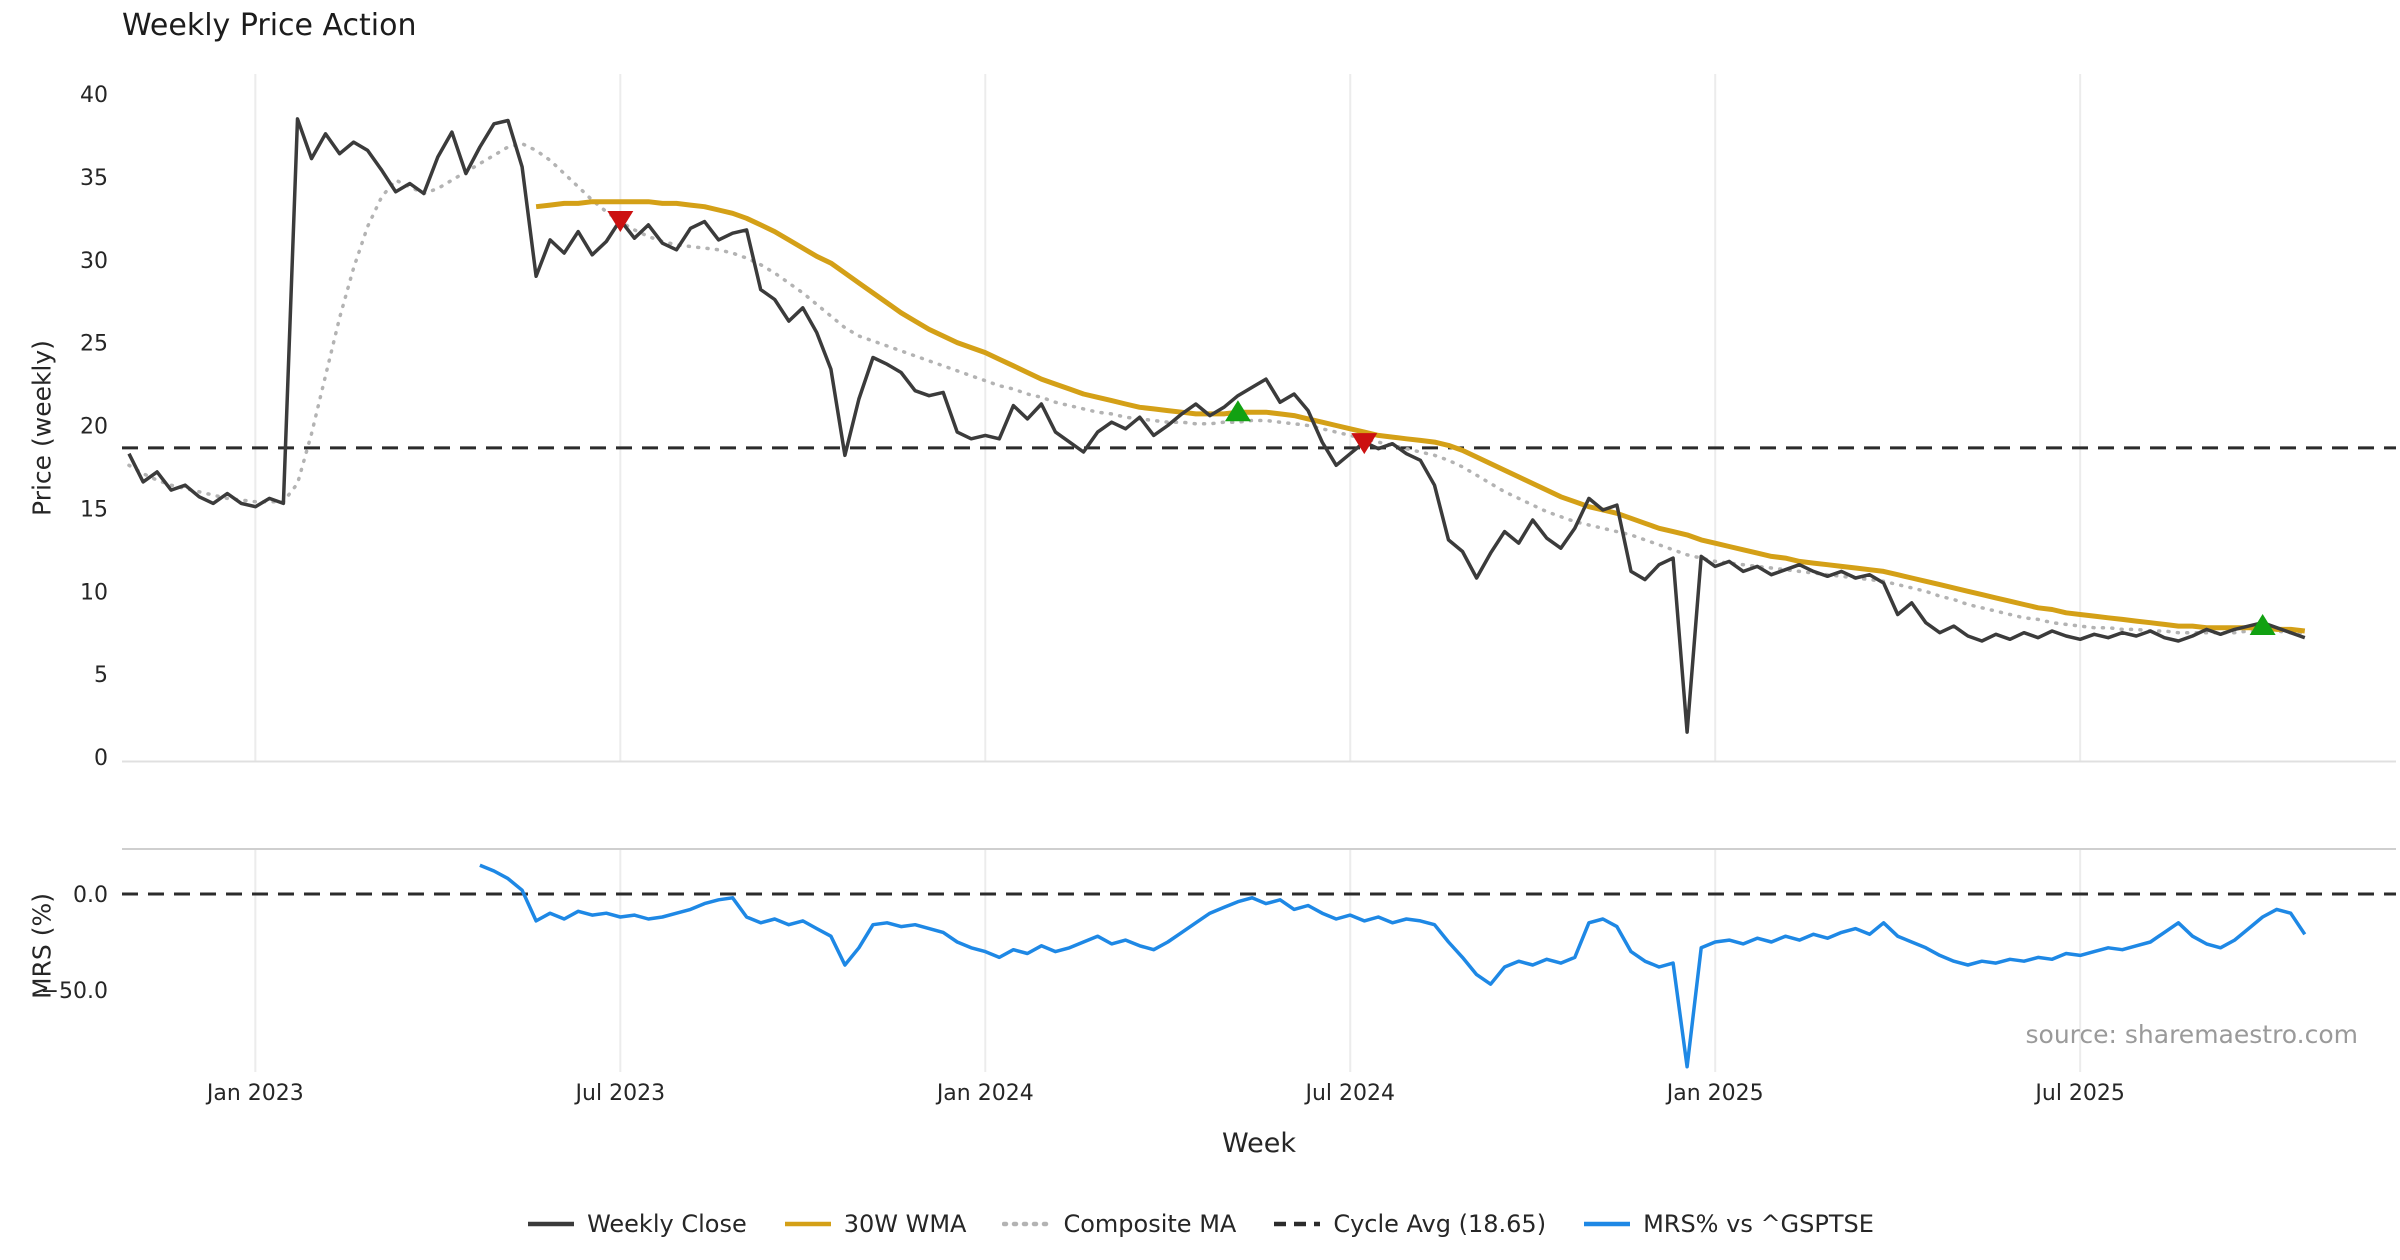  I want to click on price-tick-label: 30, so click(94, 261).